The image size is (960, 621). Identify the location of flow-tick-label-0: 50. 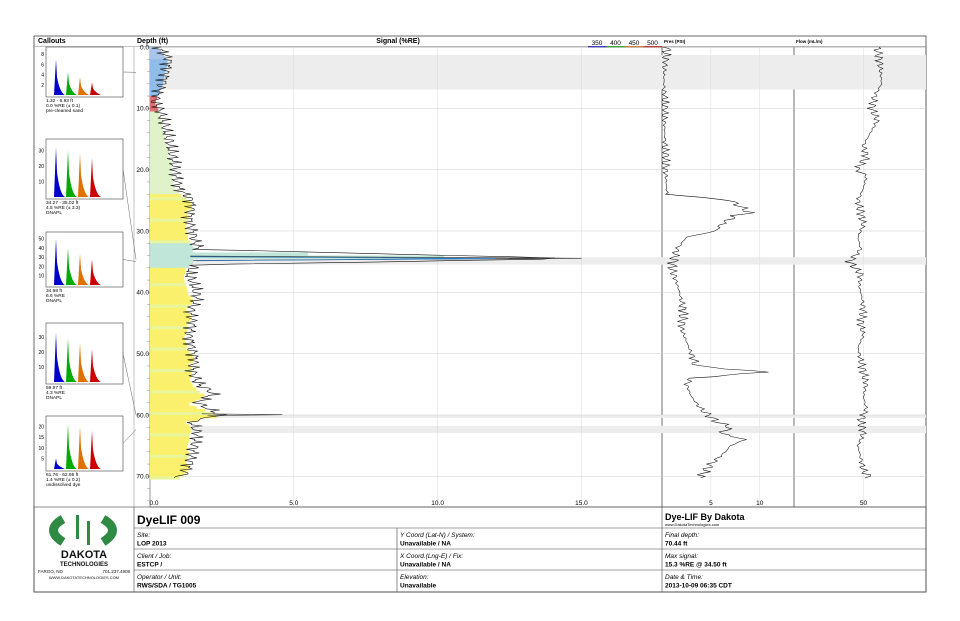
(864, 503).